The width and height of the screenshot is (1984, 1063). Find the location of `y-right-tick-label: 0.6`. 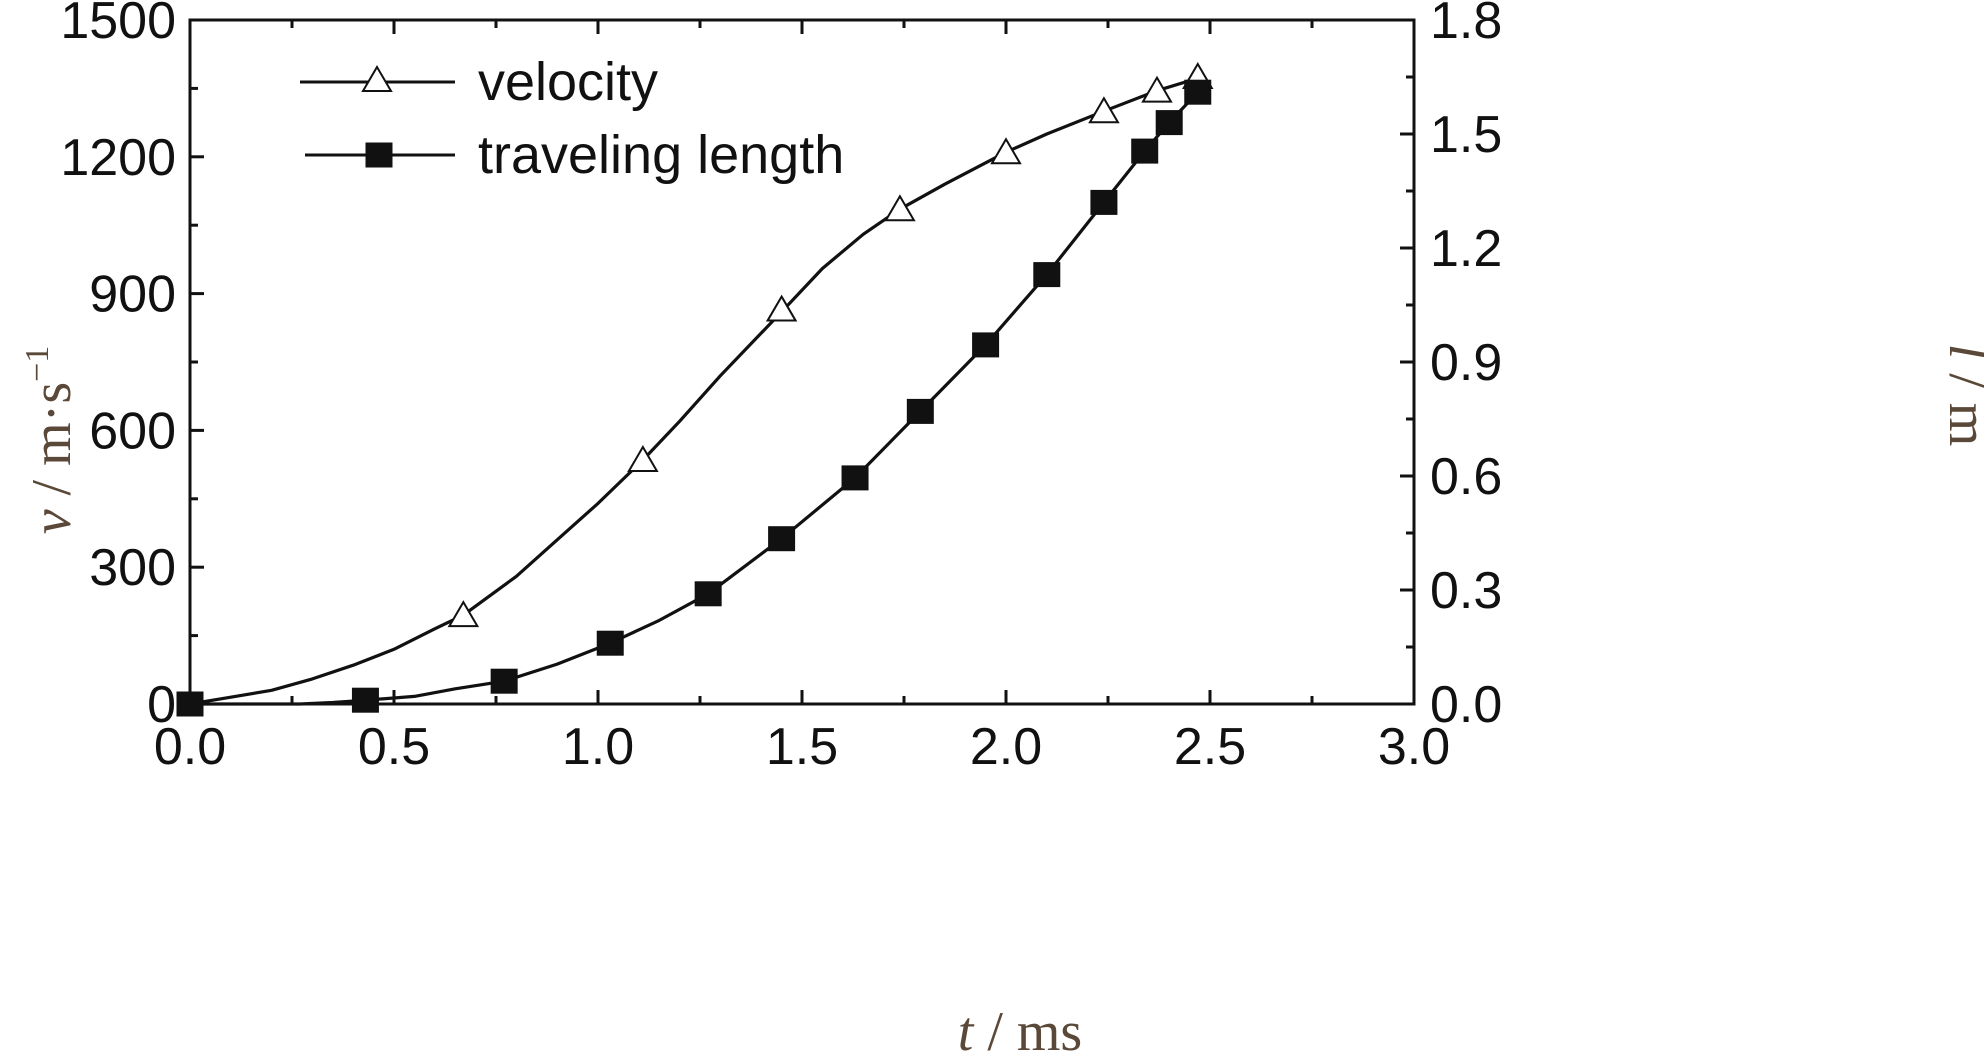

y-right-tick-label: 0.6 is located at coordinates (1466, 477).